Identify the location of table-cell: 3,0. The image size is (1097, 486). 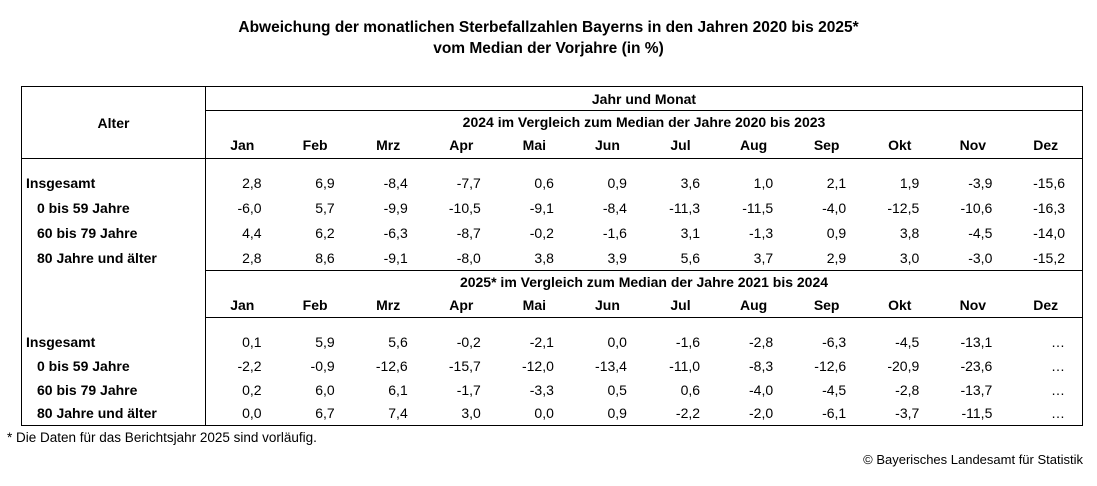
(909, 257).